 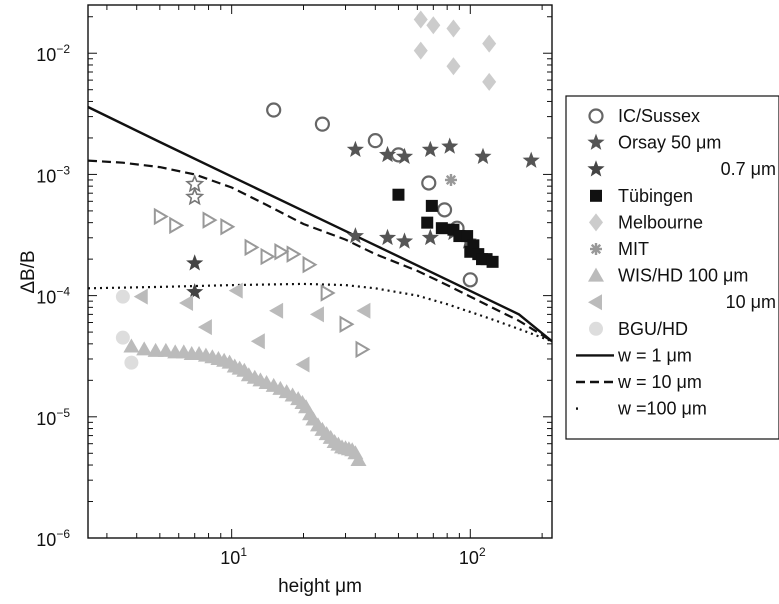 What do you see at coordinates (662, 409) in the screenshot?
I see `legend-label: w =100 μm` at bounding box center [662, 409].